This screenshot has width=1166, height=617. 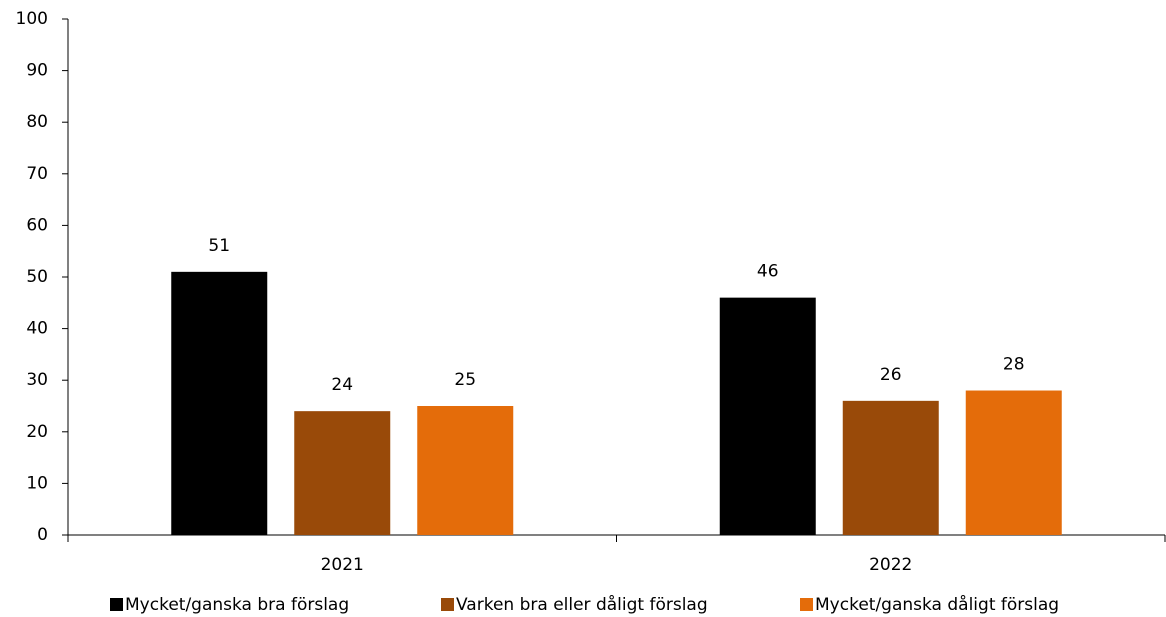 What do you see at coordinates (342, 385) in the screenshot?
I see `value-label: 24` at bounding box center [342, 385].